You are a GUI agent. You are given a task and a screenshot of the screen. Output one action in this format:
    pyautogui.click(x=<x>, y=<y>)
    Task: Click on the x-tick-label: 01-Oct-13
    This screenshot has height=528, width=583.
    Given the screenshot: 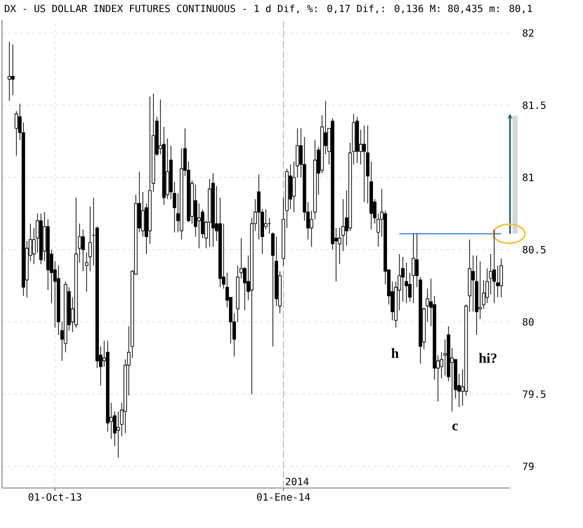 What is the action you would take?
    pyautogui.click(x=55, y=497)
    